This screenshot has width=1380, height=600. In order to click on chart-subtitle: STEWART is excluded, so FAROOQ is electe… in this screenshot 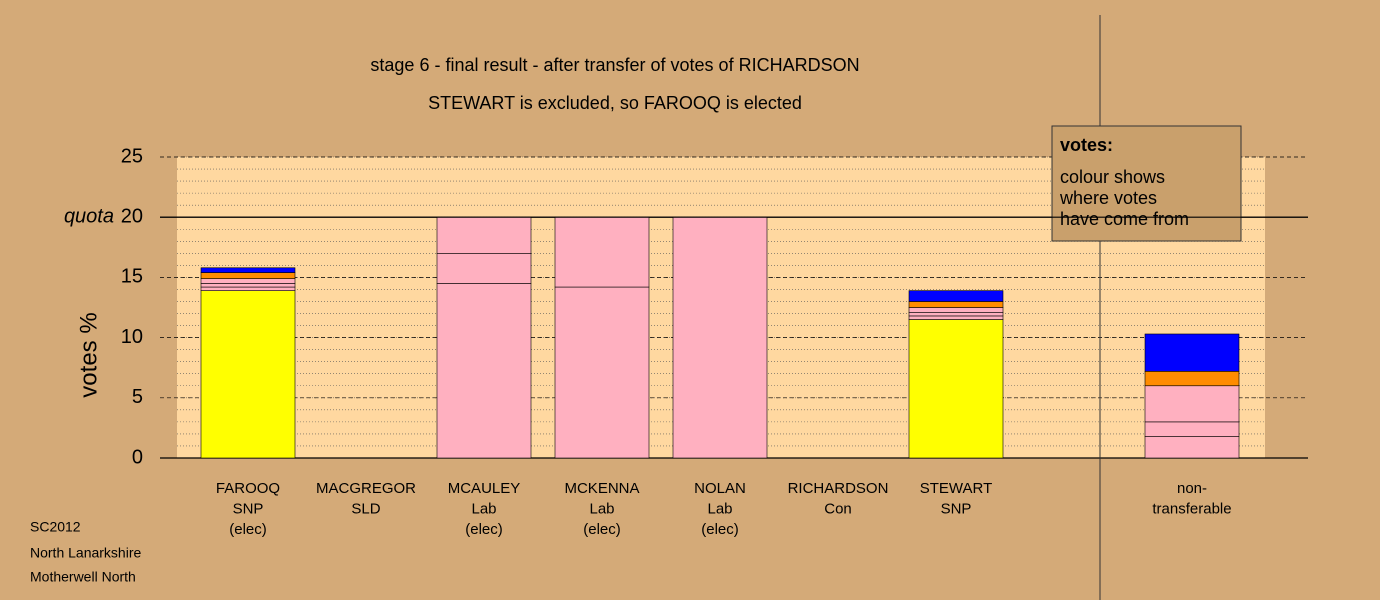, I will do `click(615, 103)`.